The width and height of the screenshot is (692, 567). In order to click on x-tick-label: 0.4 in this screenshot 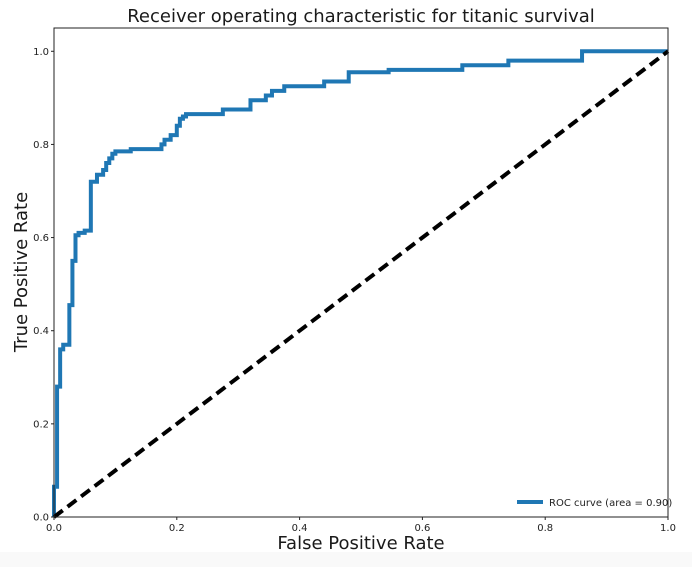, I will do `click(300, 528)`.